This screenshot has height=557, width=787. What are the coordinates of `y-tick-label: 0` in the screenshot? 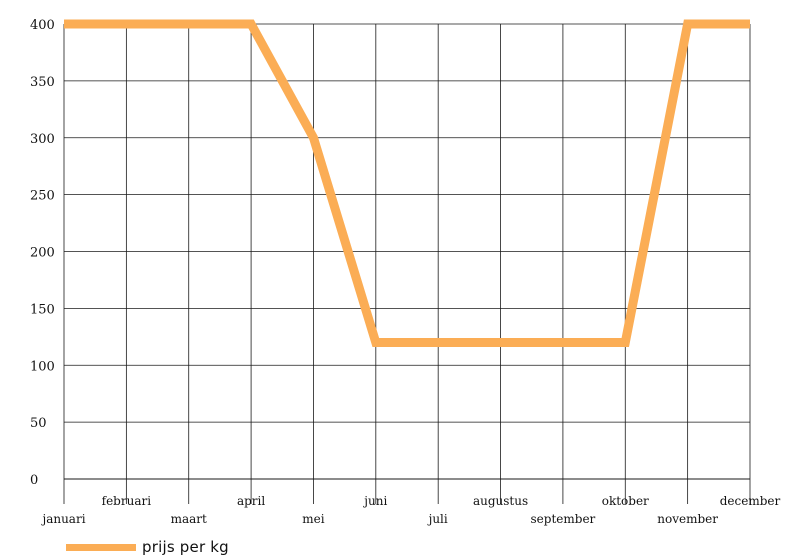 It's located at (34, 480).